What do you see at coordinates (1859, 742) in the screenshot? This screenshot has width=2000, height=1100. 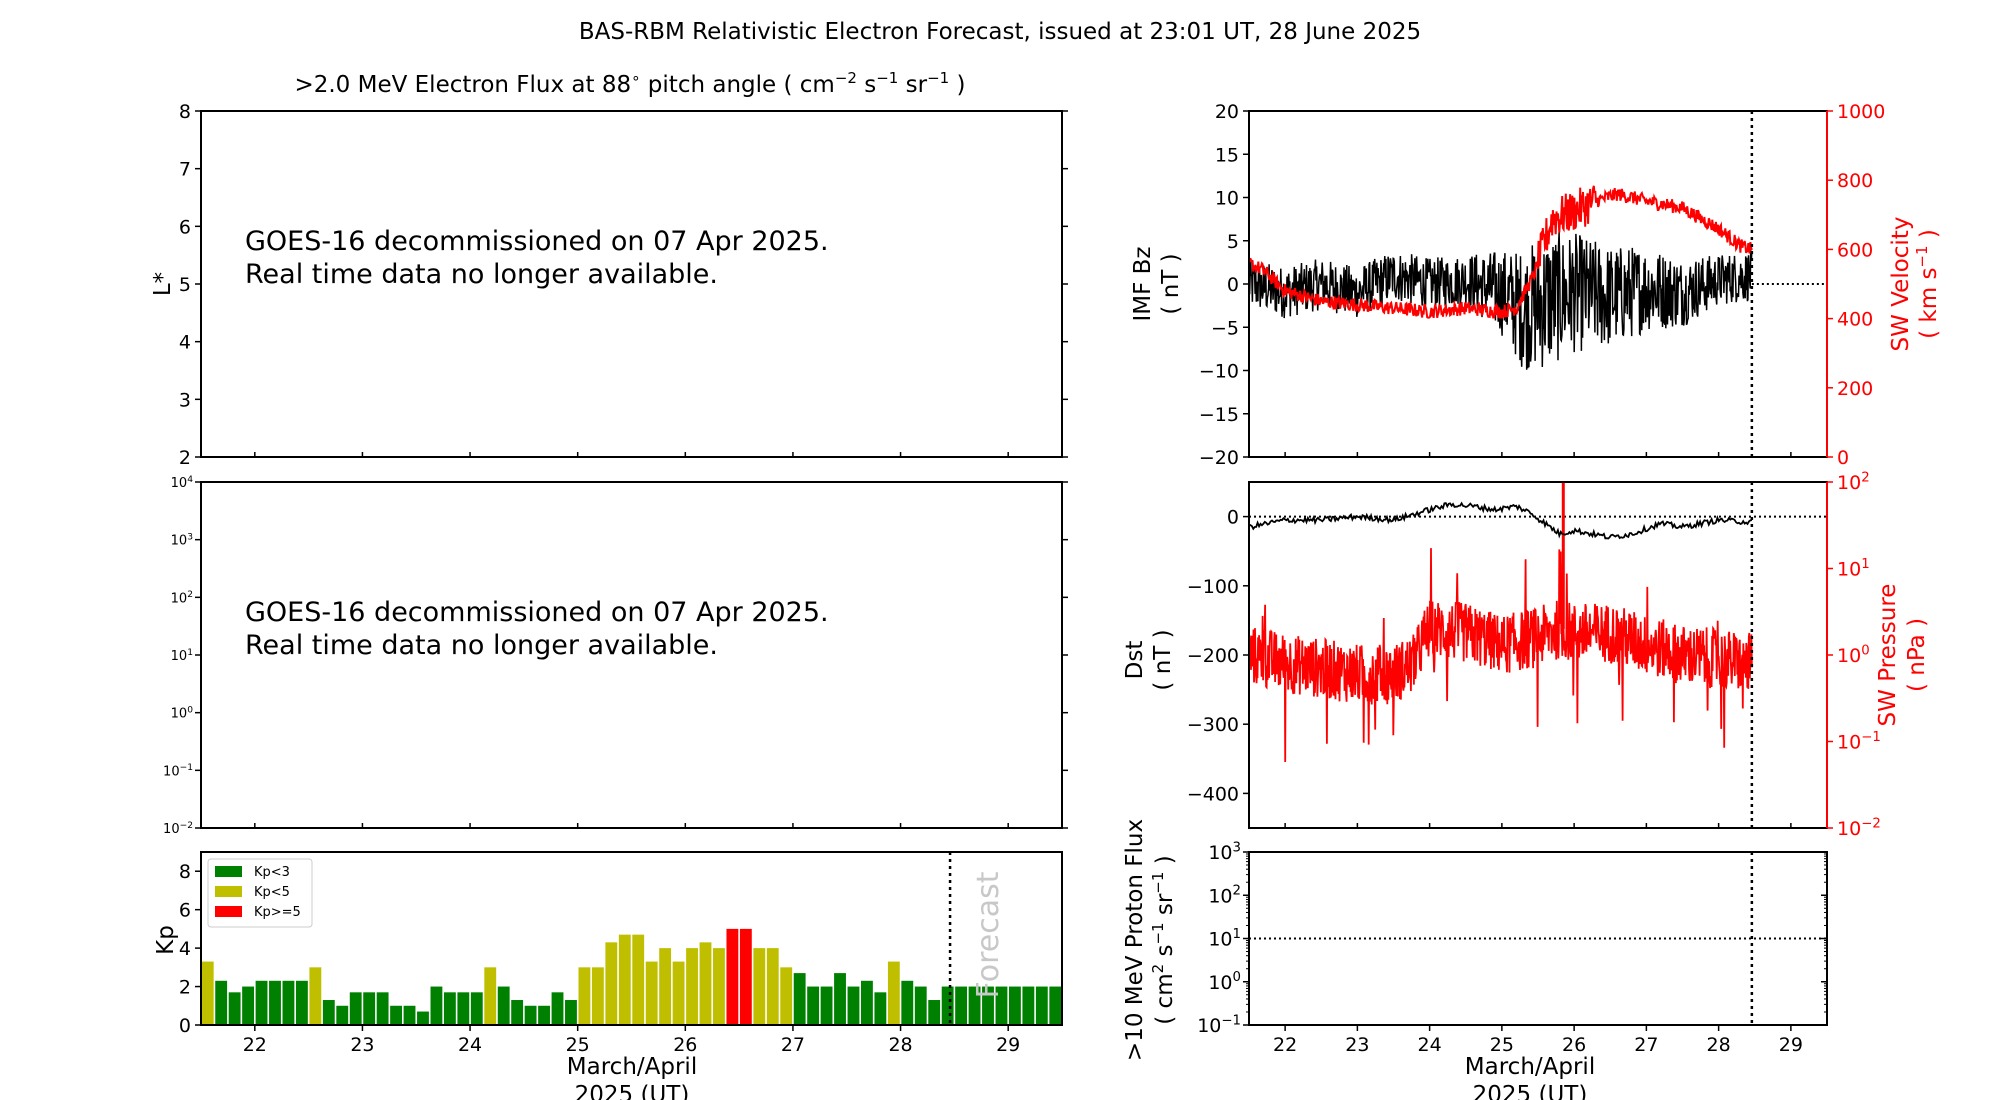 I see `sw-pressure-ytick-label: 10⁻¹` at bounding box center [1859, 742].